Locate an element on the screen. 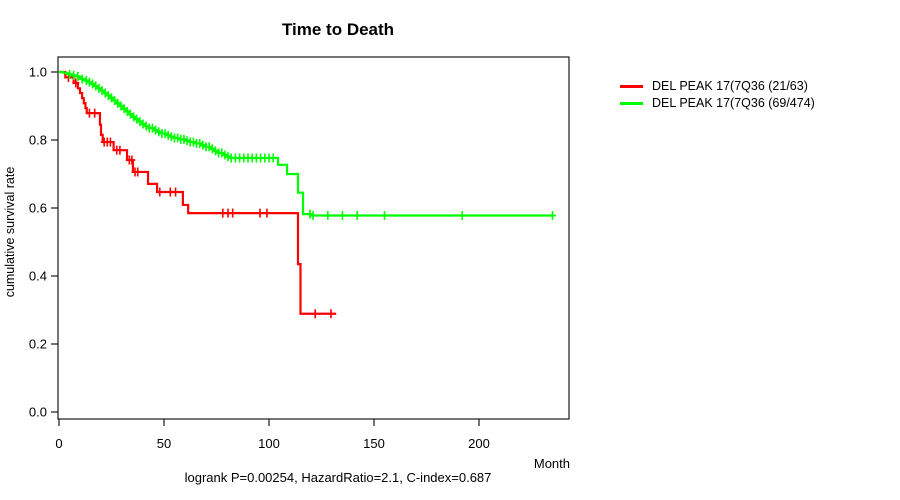  x-tick-label: 0 is located at coordinates (58, 443).